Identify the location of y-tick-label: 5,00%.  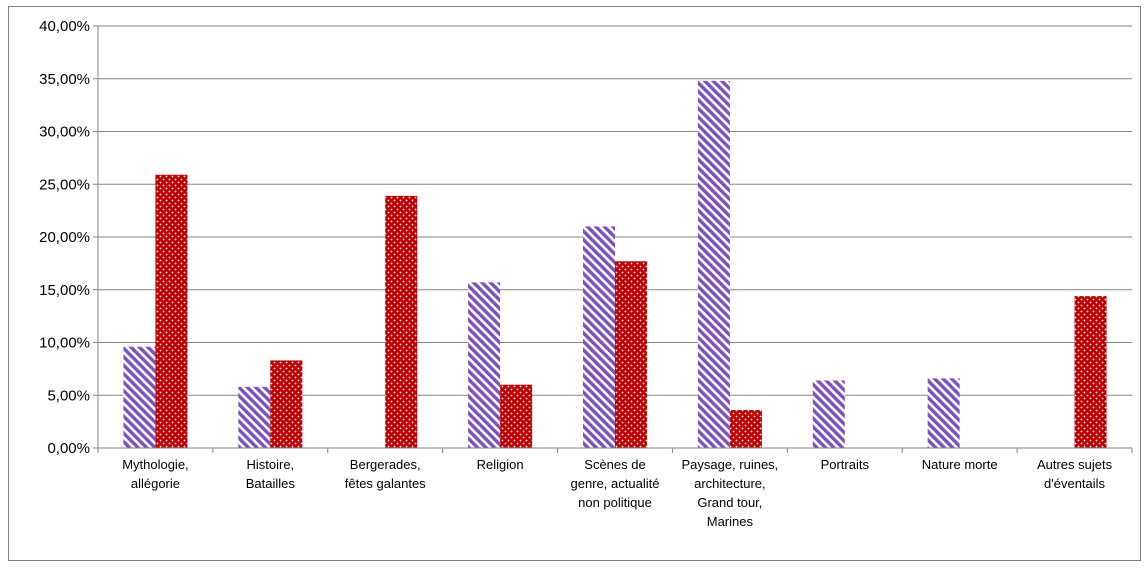
(68, 395).